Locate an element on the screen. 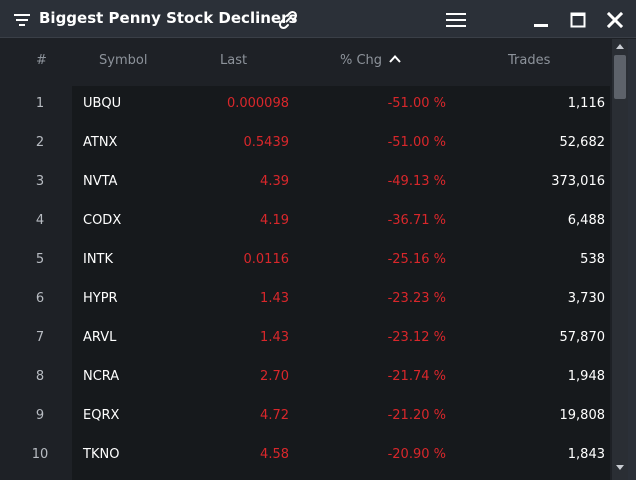 This screenshot has height=480, width=636. row-trades: 538 is located at coordinates (592, 259).